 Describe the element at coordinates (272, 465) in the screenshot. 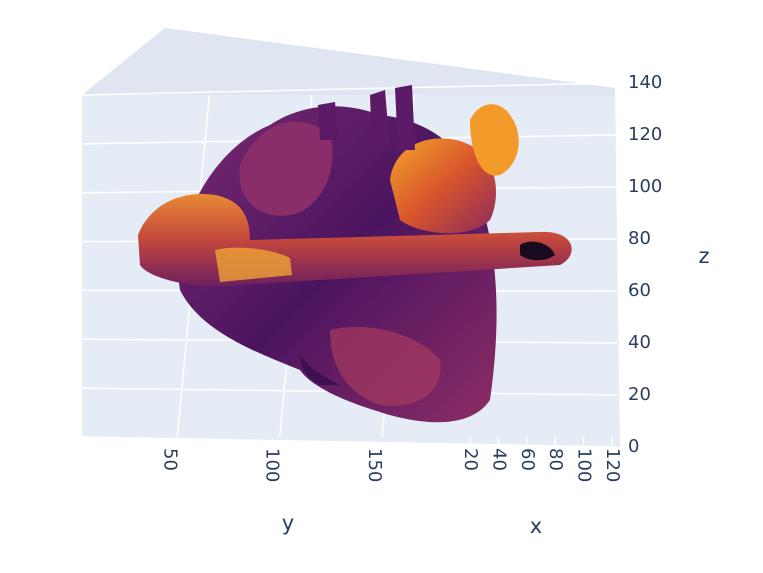

I see `y-tick-label: 100` at that location.